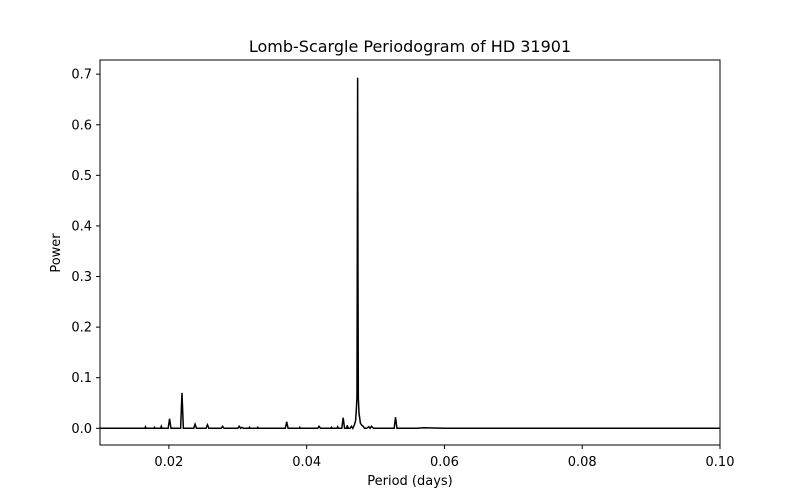 This screenshot has width=800, height=500. Describe the element at coordinates (720, 462) in the screenshot. I see `x-tick-label: 0.10` at that location.